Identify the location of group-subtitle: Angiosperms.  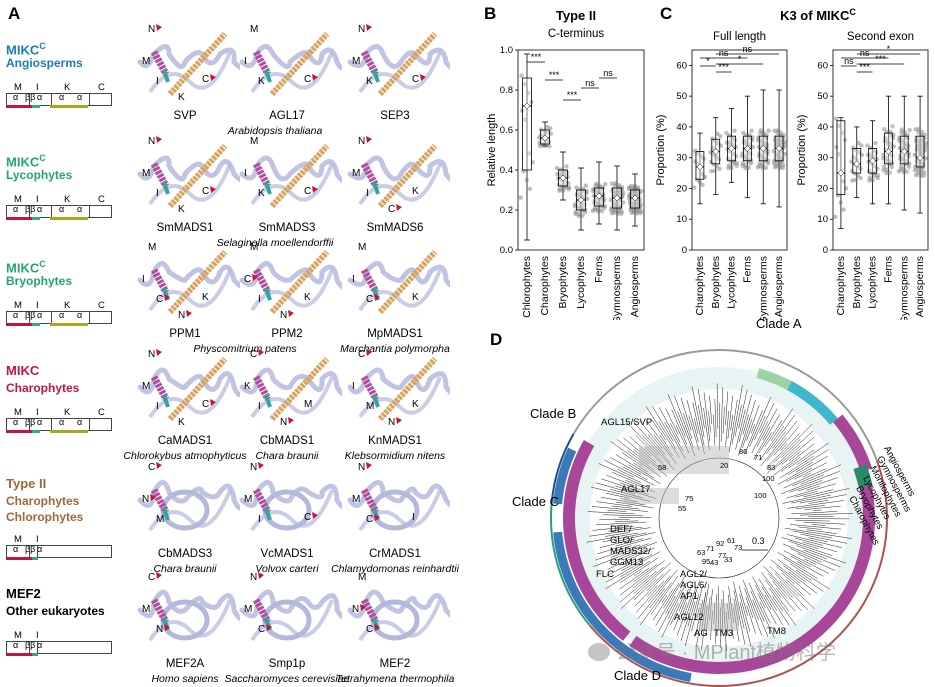
(44, 63).